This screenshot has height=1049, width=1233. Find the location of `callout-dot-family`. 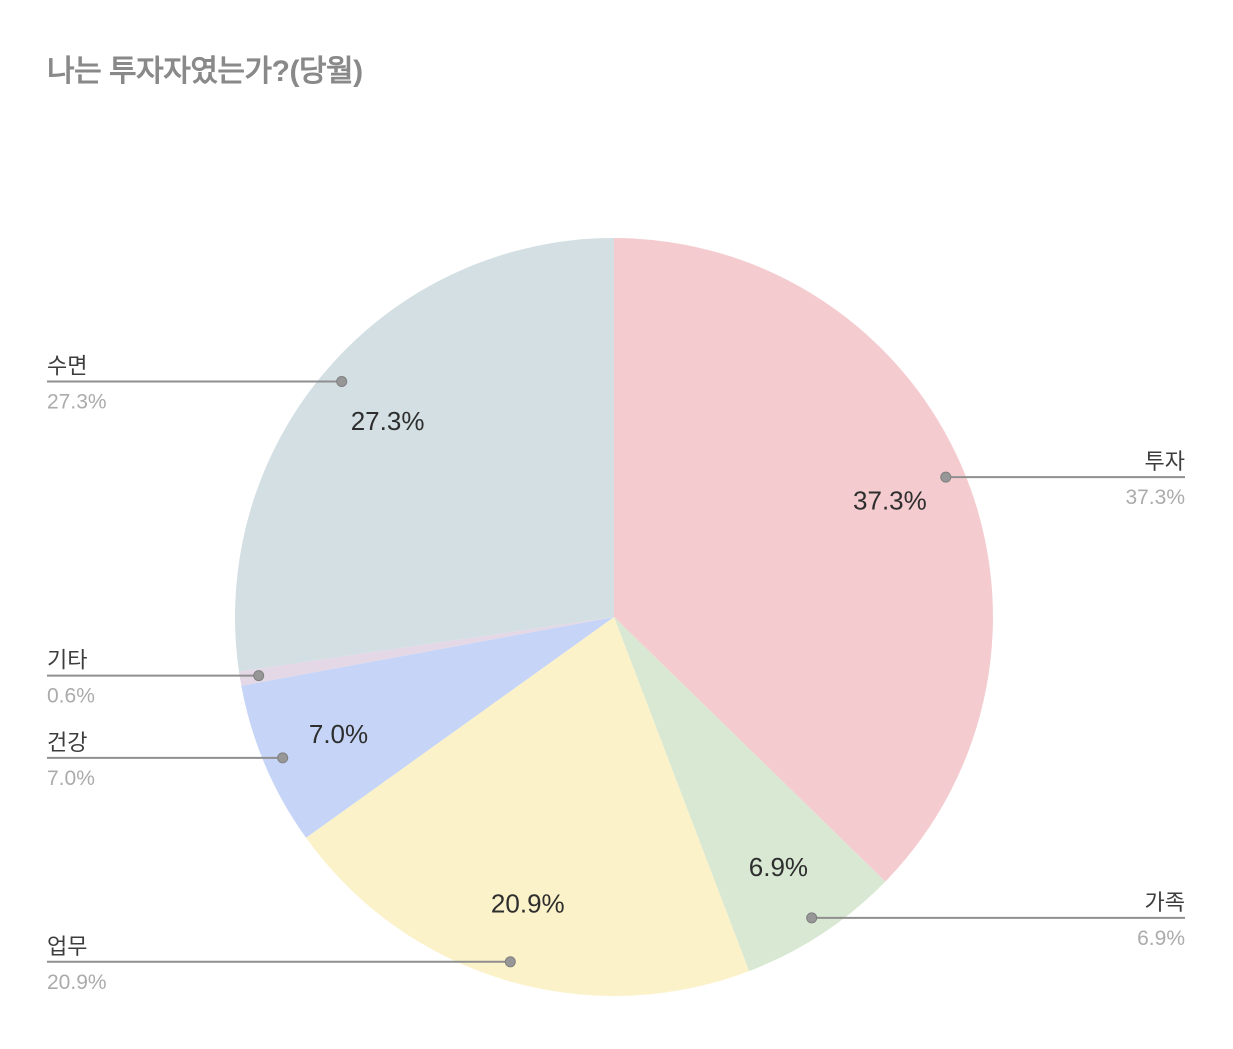

callout-dot-family is located at coordinates (812, 918).